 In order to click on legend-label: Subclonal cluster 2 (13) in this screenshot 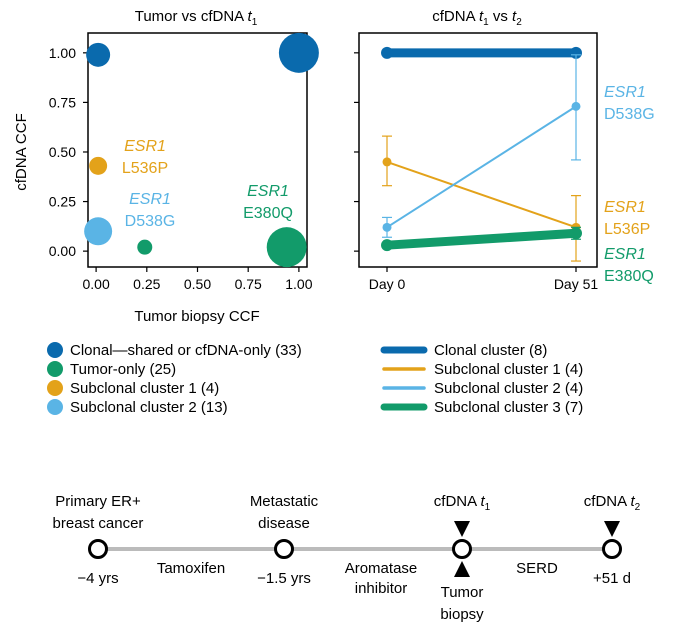, I will do `click(149, 407)`.